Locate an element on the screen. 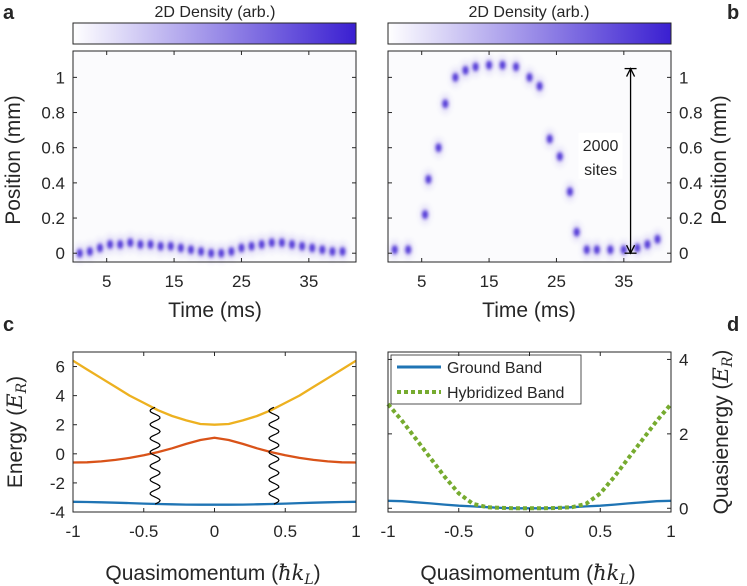 The image size is (747, 586). x-axis-label-b: Time (ms) is located at coordinates (529, 310).